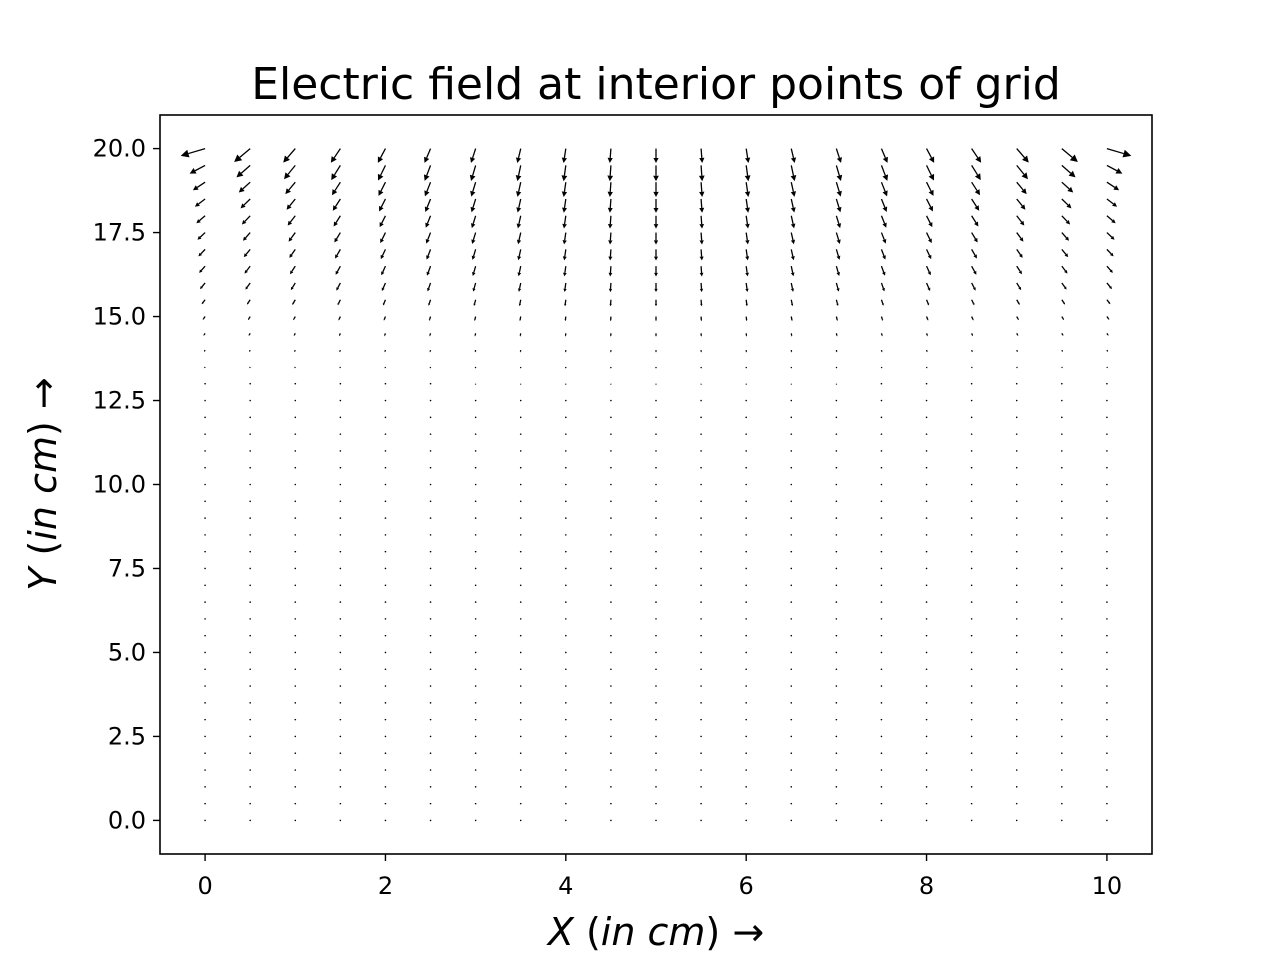 Image resolution: width=1280 pixels, height=960 pixels. I want to click on x-tick-label: 4, so click(565, 886).